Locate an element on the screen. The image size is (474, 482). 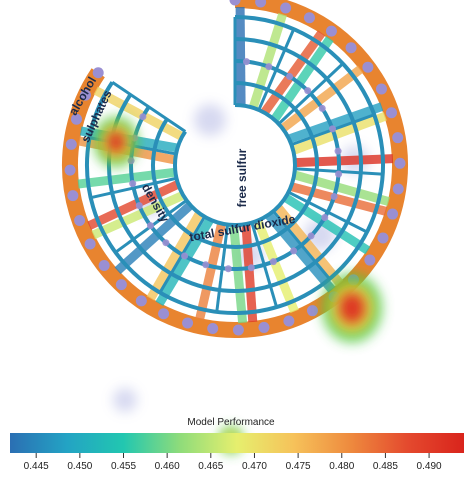
hotspot-outer-cluster-core is located at coordinates (352, 308).